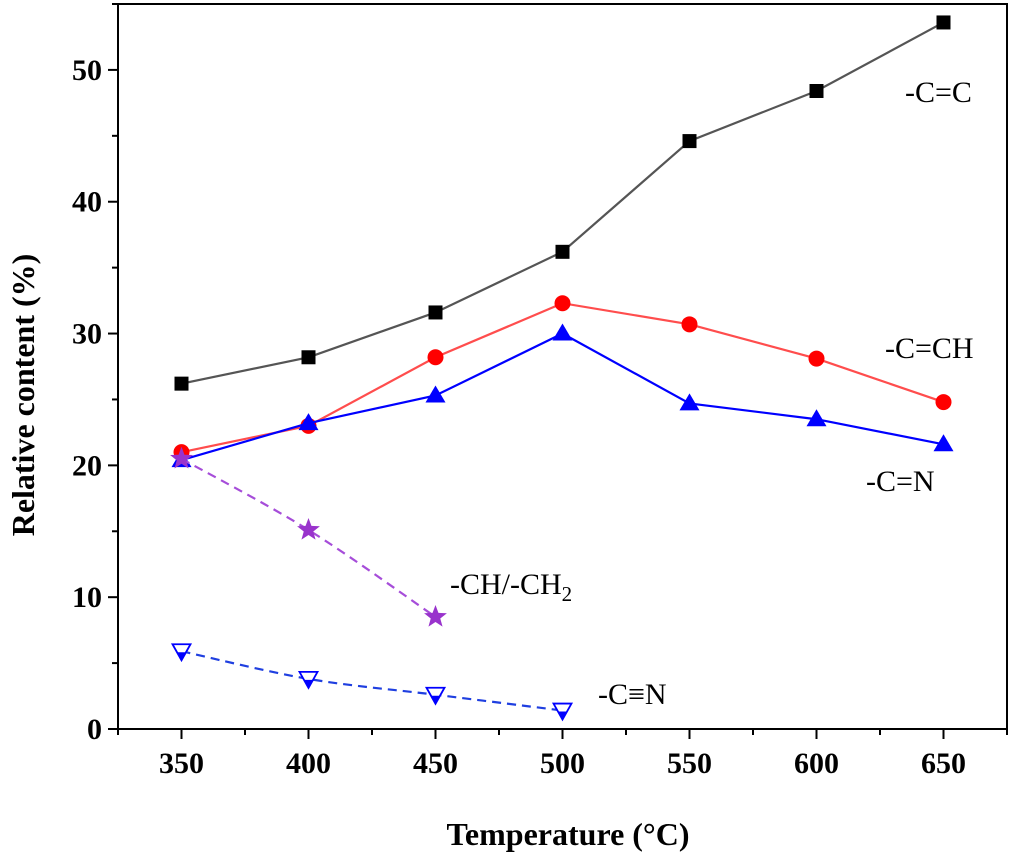  Describe the element at coordinates (87, 597) in the screenshot. I see `y-tick-label: 10` at that location.